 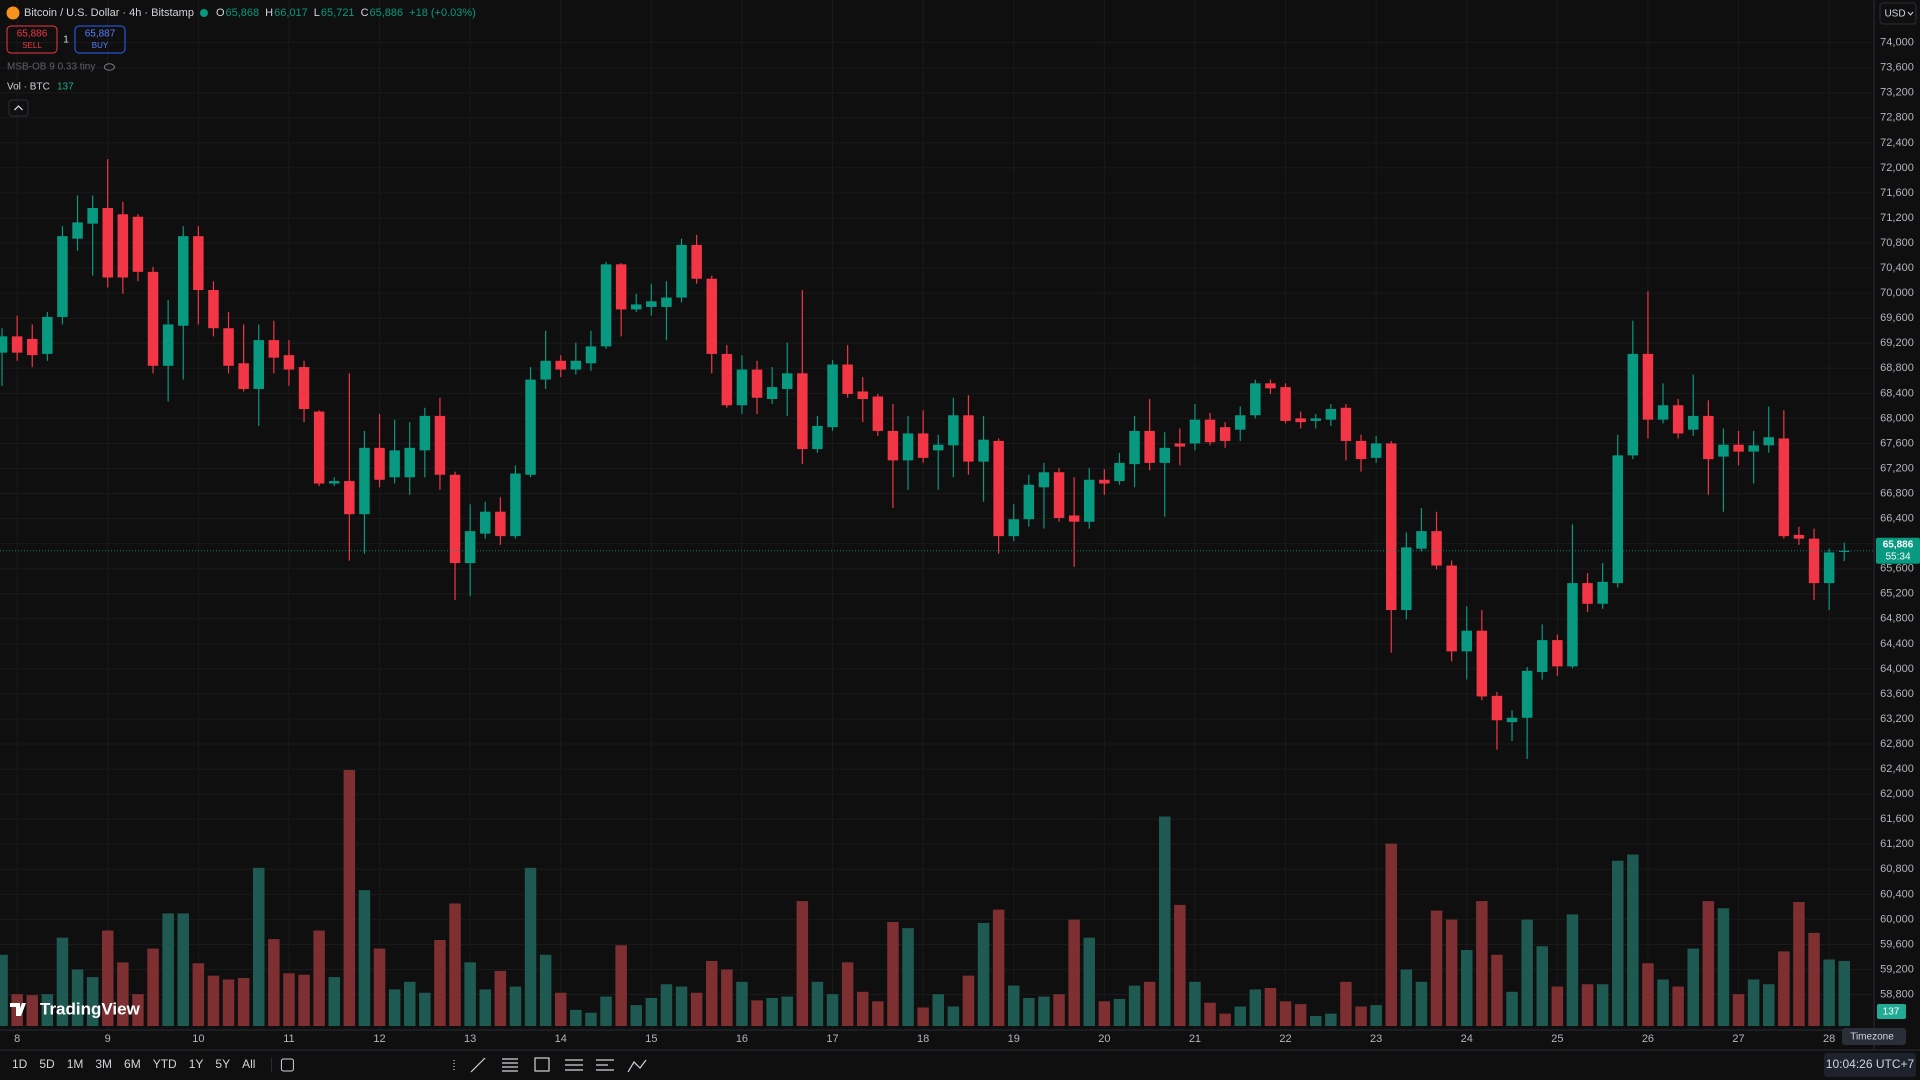 What do you see at coordinates (637, 1066) in the screenshot?
I see `tool-brush` at bounding box center [637, 1066].